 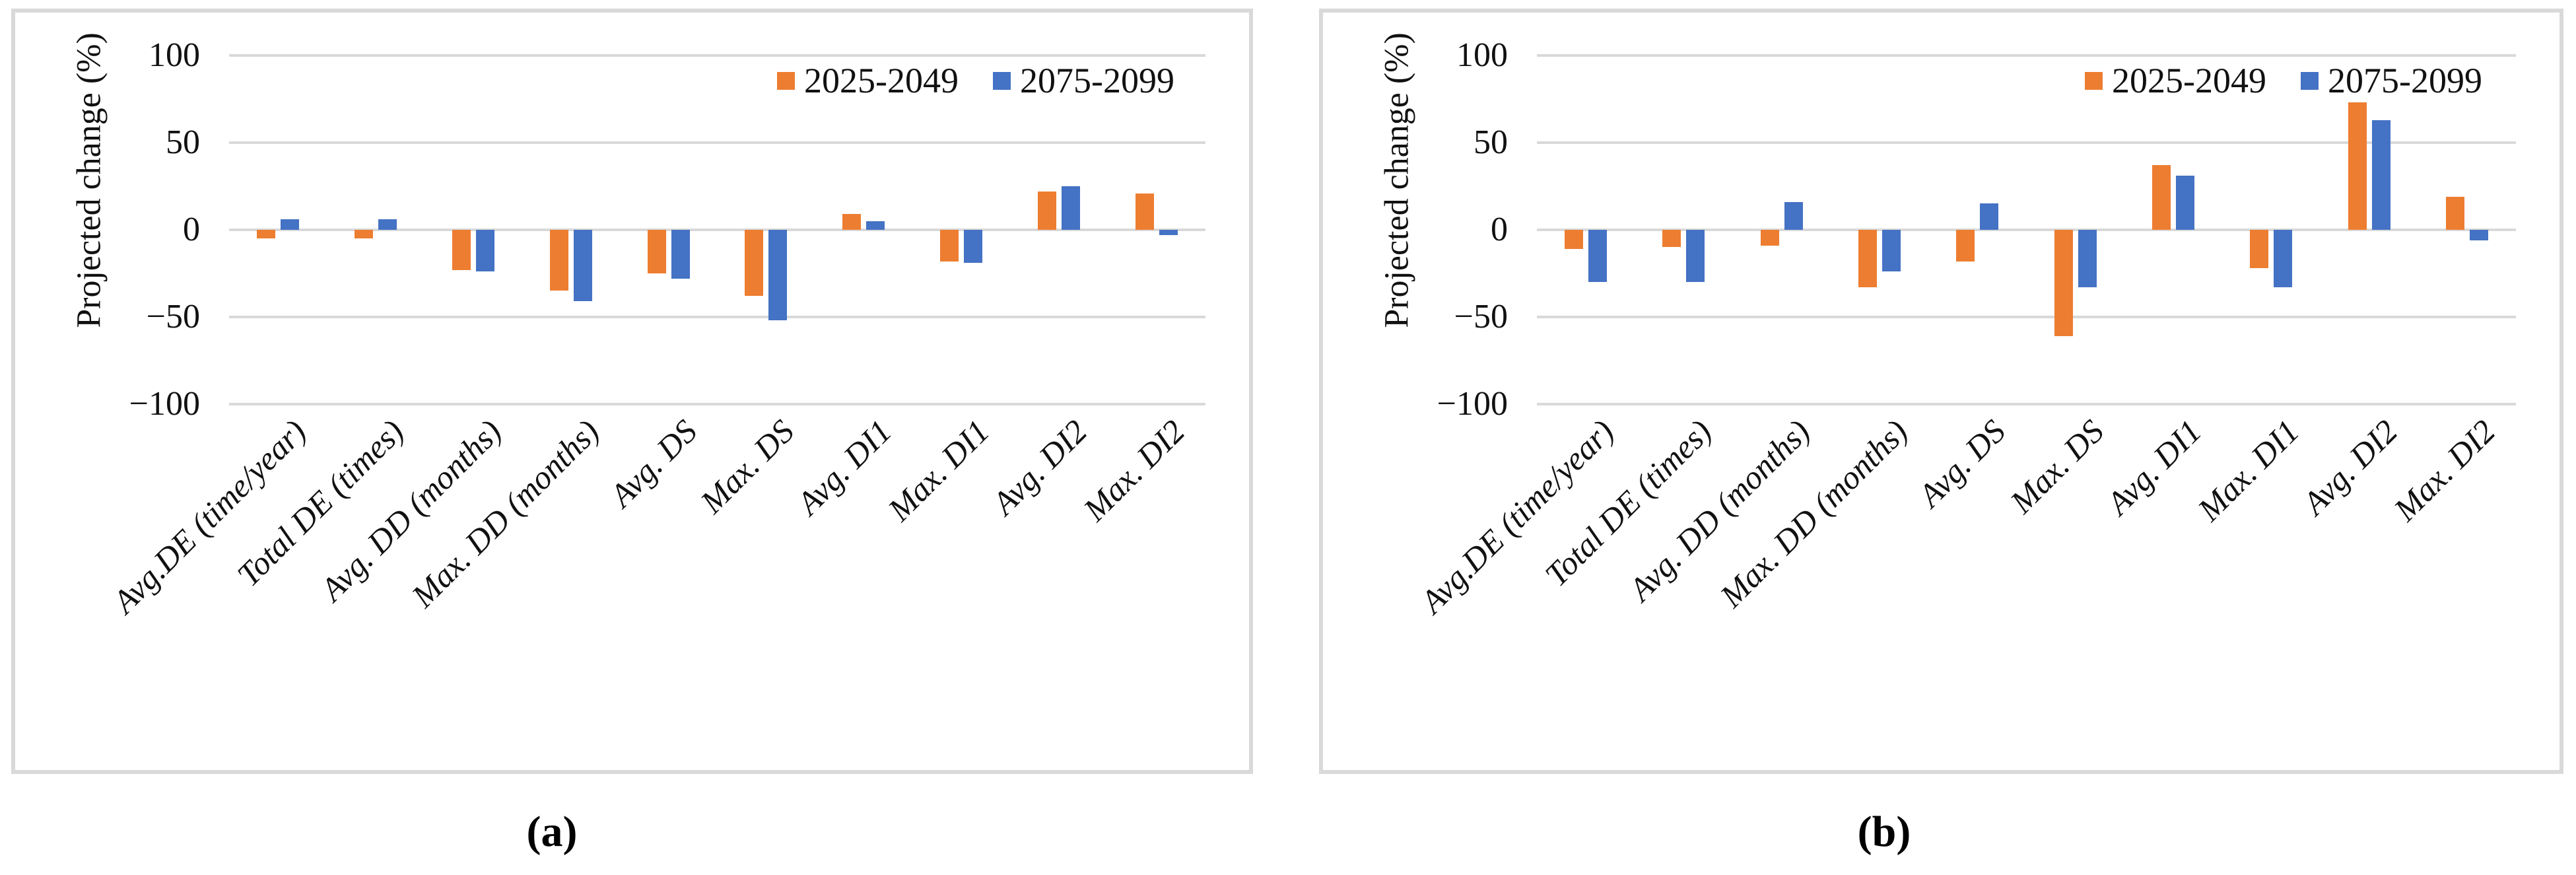 What do you see at coordinates (552, 832) in the screenshot?
I see `caption-a: (a)` at bounding box center [552, 832].